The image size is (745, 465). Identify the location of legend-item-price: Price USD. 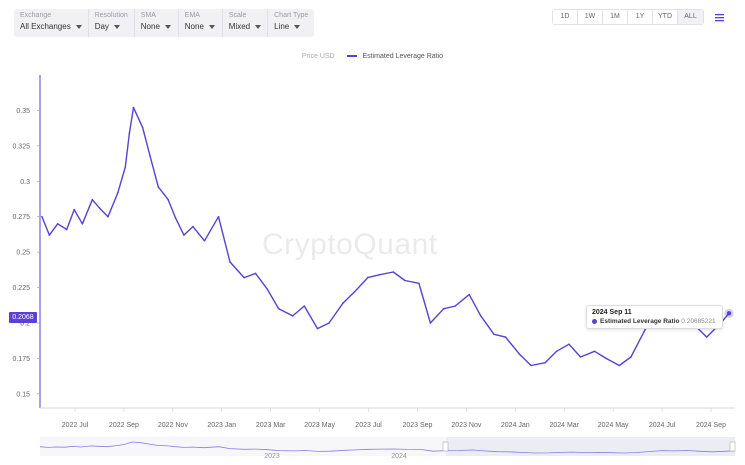
(318, 56).